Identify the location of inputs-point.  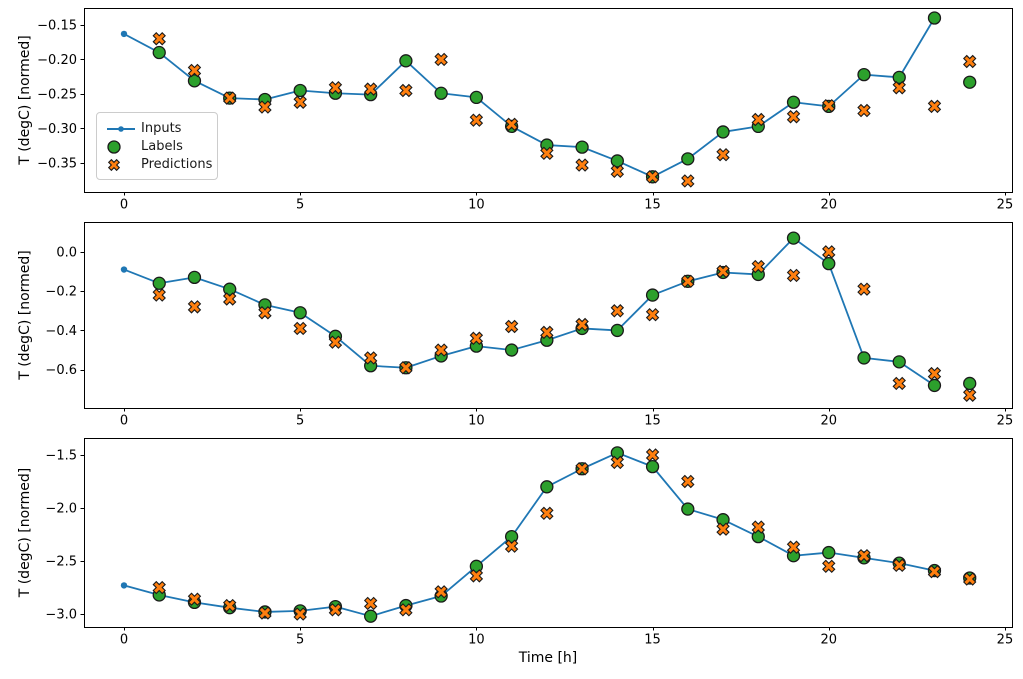
(124, 585).